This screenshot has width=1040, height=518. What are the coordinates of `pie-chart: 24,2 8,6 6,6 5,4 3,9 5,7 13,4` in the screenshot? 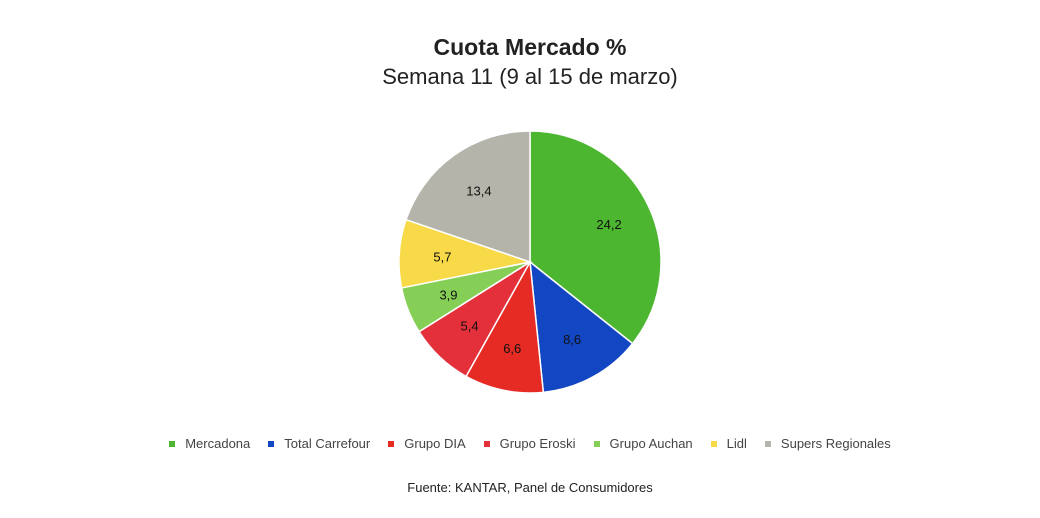 It's located at (530, 262).